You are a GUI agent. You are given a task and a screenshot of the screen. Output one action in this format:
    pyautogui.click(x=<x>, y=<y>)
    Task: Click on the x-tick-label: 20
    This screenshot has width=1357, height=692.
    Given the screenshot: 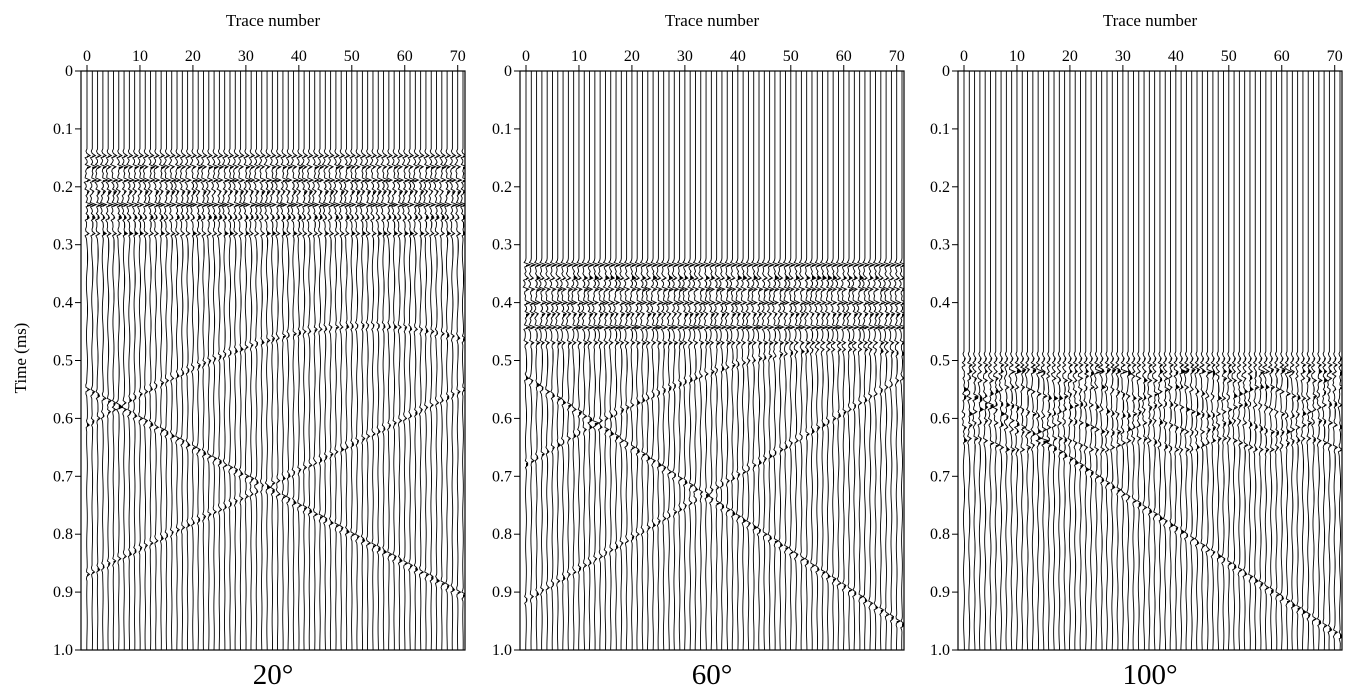 What is the action you would take?
    pyautogui.click(x=632, y=56)
    